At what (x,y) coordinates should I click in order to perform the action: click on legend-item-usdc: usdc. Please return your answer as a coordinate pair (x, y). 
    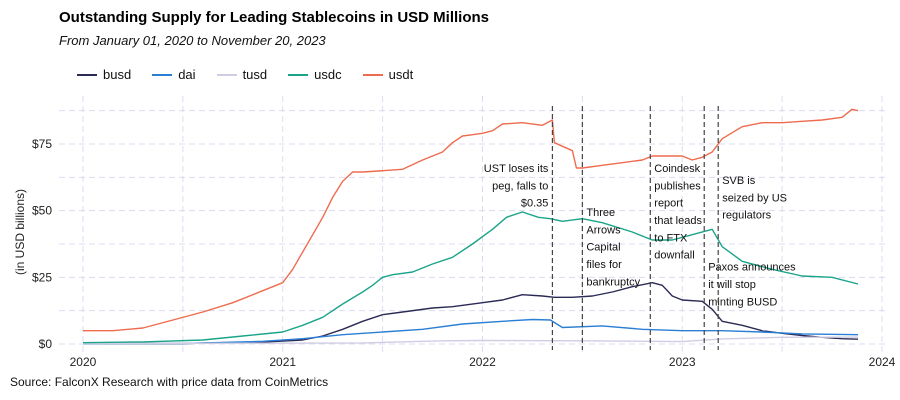
    Looking at the image, I should click on (315, 74).